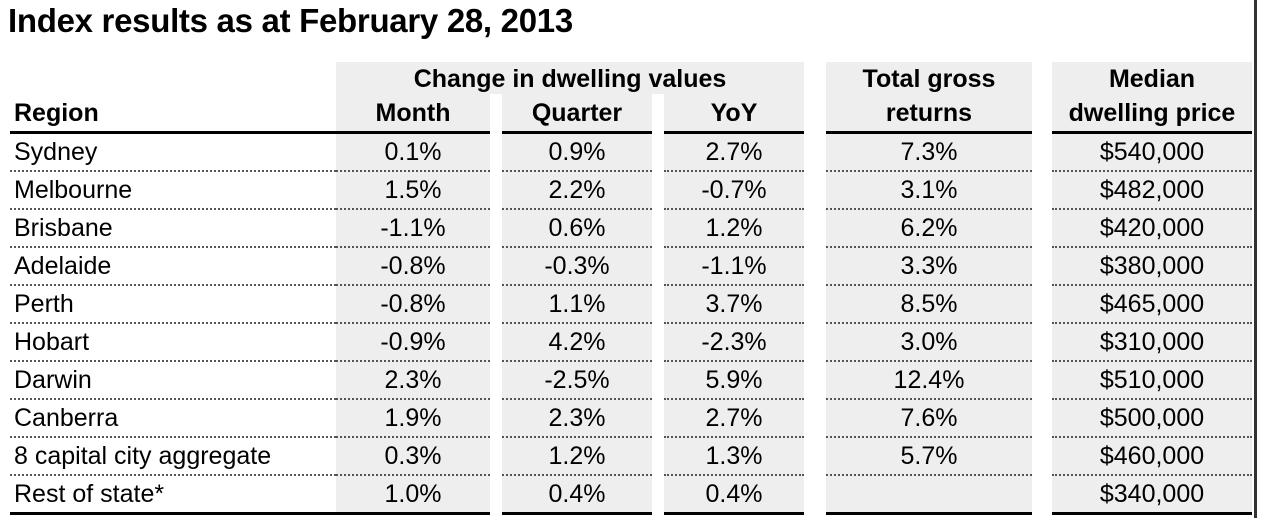  What do you see at coordinates (173, 419) in the screenshot?
I see `cell-region: Canberra` at bounding box center [173, 419].